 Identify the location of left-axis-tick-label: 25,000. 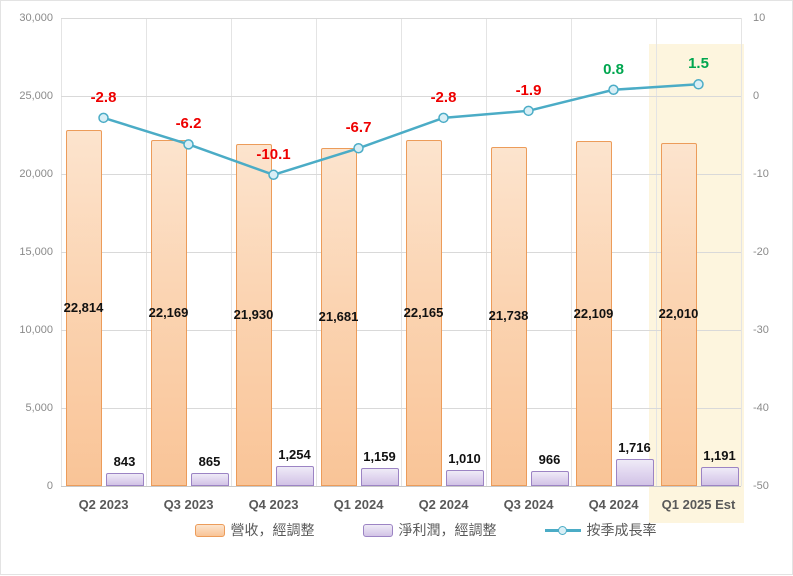
(36, 96).